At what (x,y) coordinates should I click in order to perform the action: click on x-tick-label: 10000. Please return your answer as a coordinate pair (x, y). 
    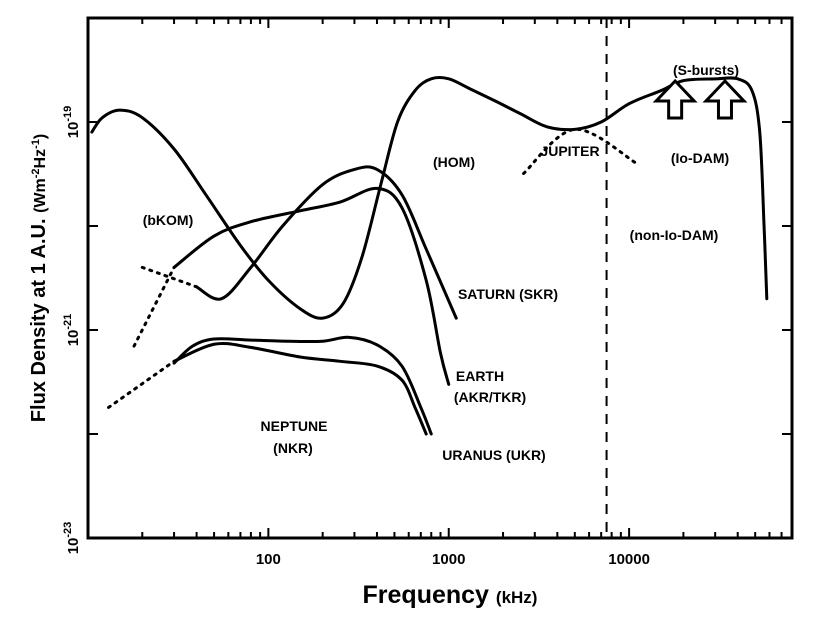
    Looking at the image, I should click on (629, 559).